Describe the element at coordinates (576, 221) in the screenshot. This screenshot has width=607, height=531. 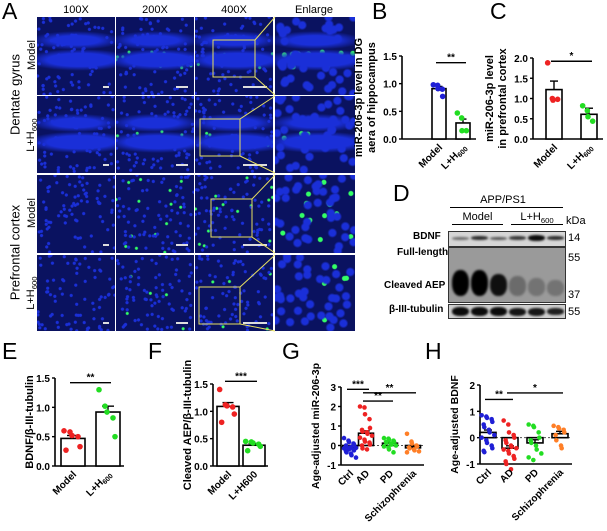
I see `kda-unit: kDa` at that location.